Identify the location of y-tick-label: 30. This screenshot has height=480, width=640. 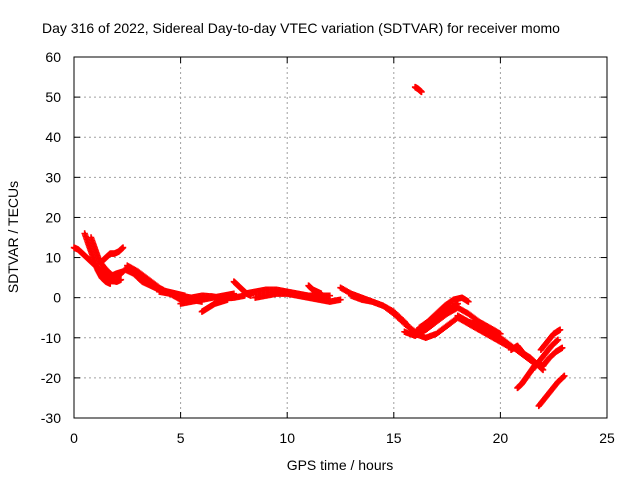
(53, 177).